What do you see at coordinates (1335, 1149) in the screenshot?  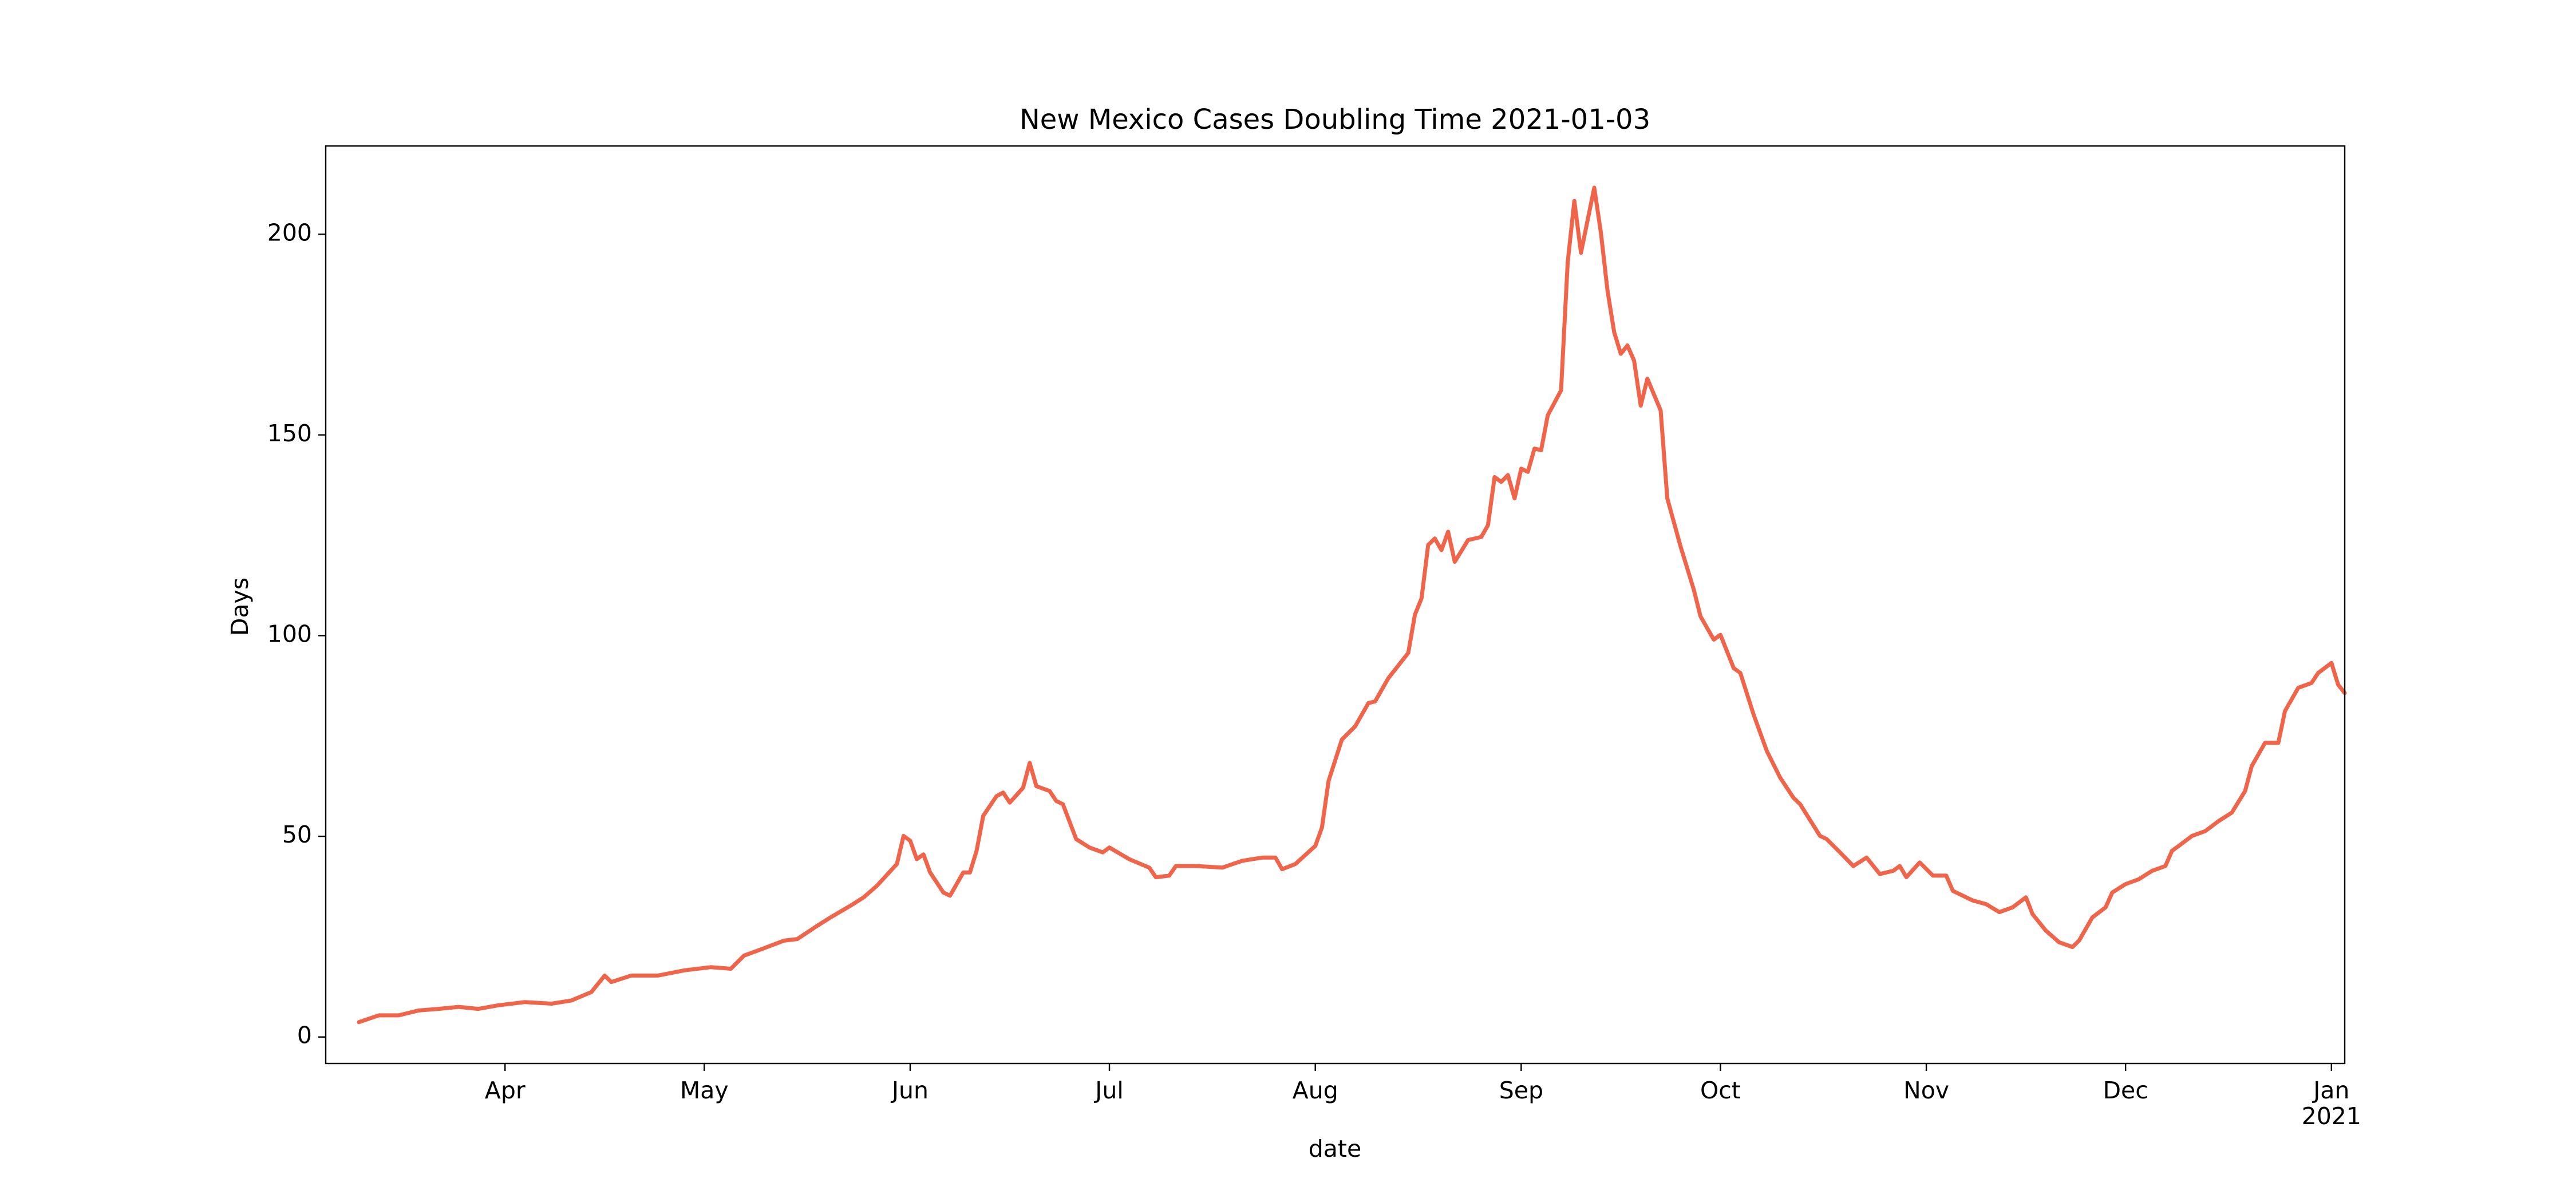 I see `x-axis-label: date` at bounding box center [1335, 1149].